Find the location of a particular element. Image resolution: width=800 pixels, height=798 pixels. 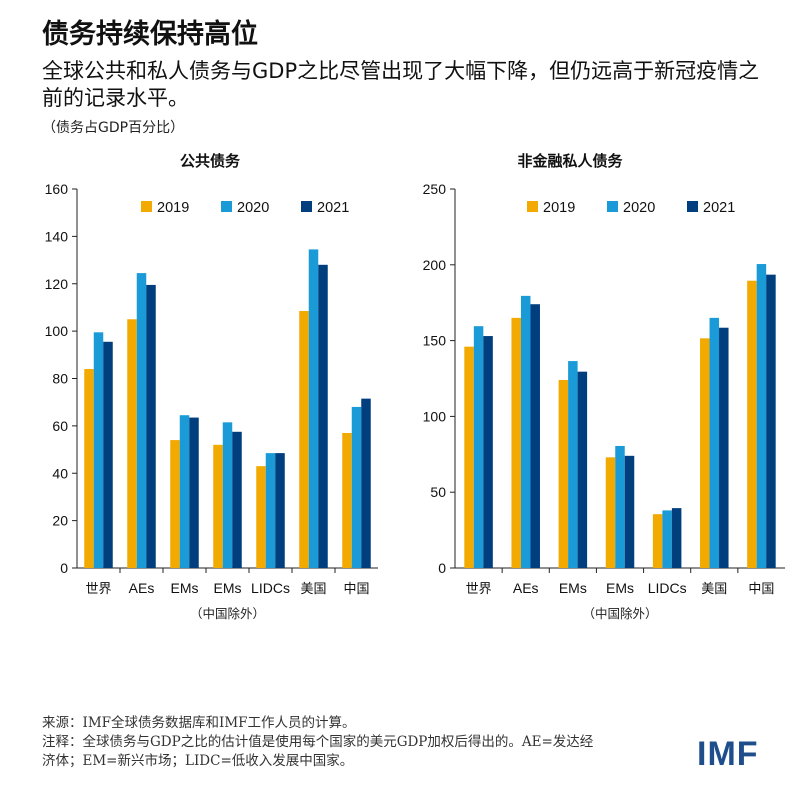

y-tick-label: 80 is located at coordinates (60, 379).